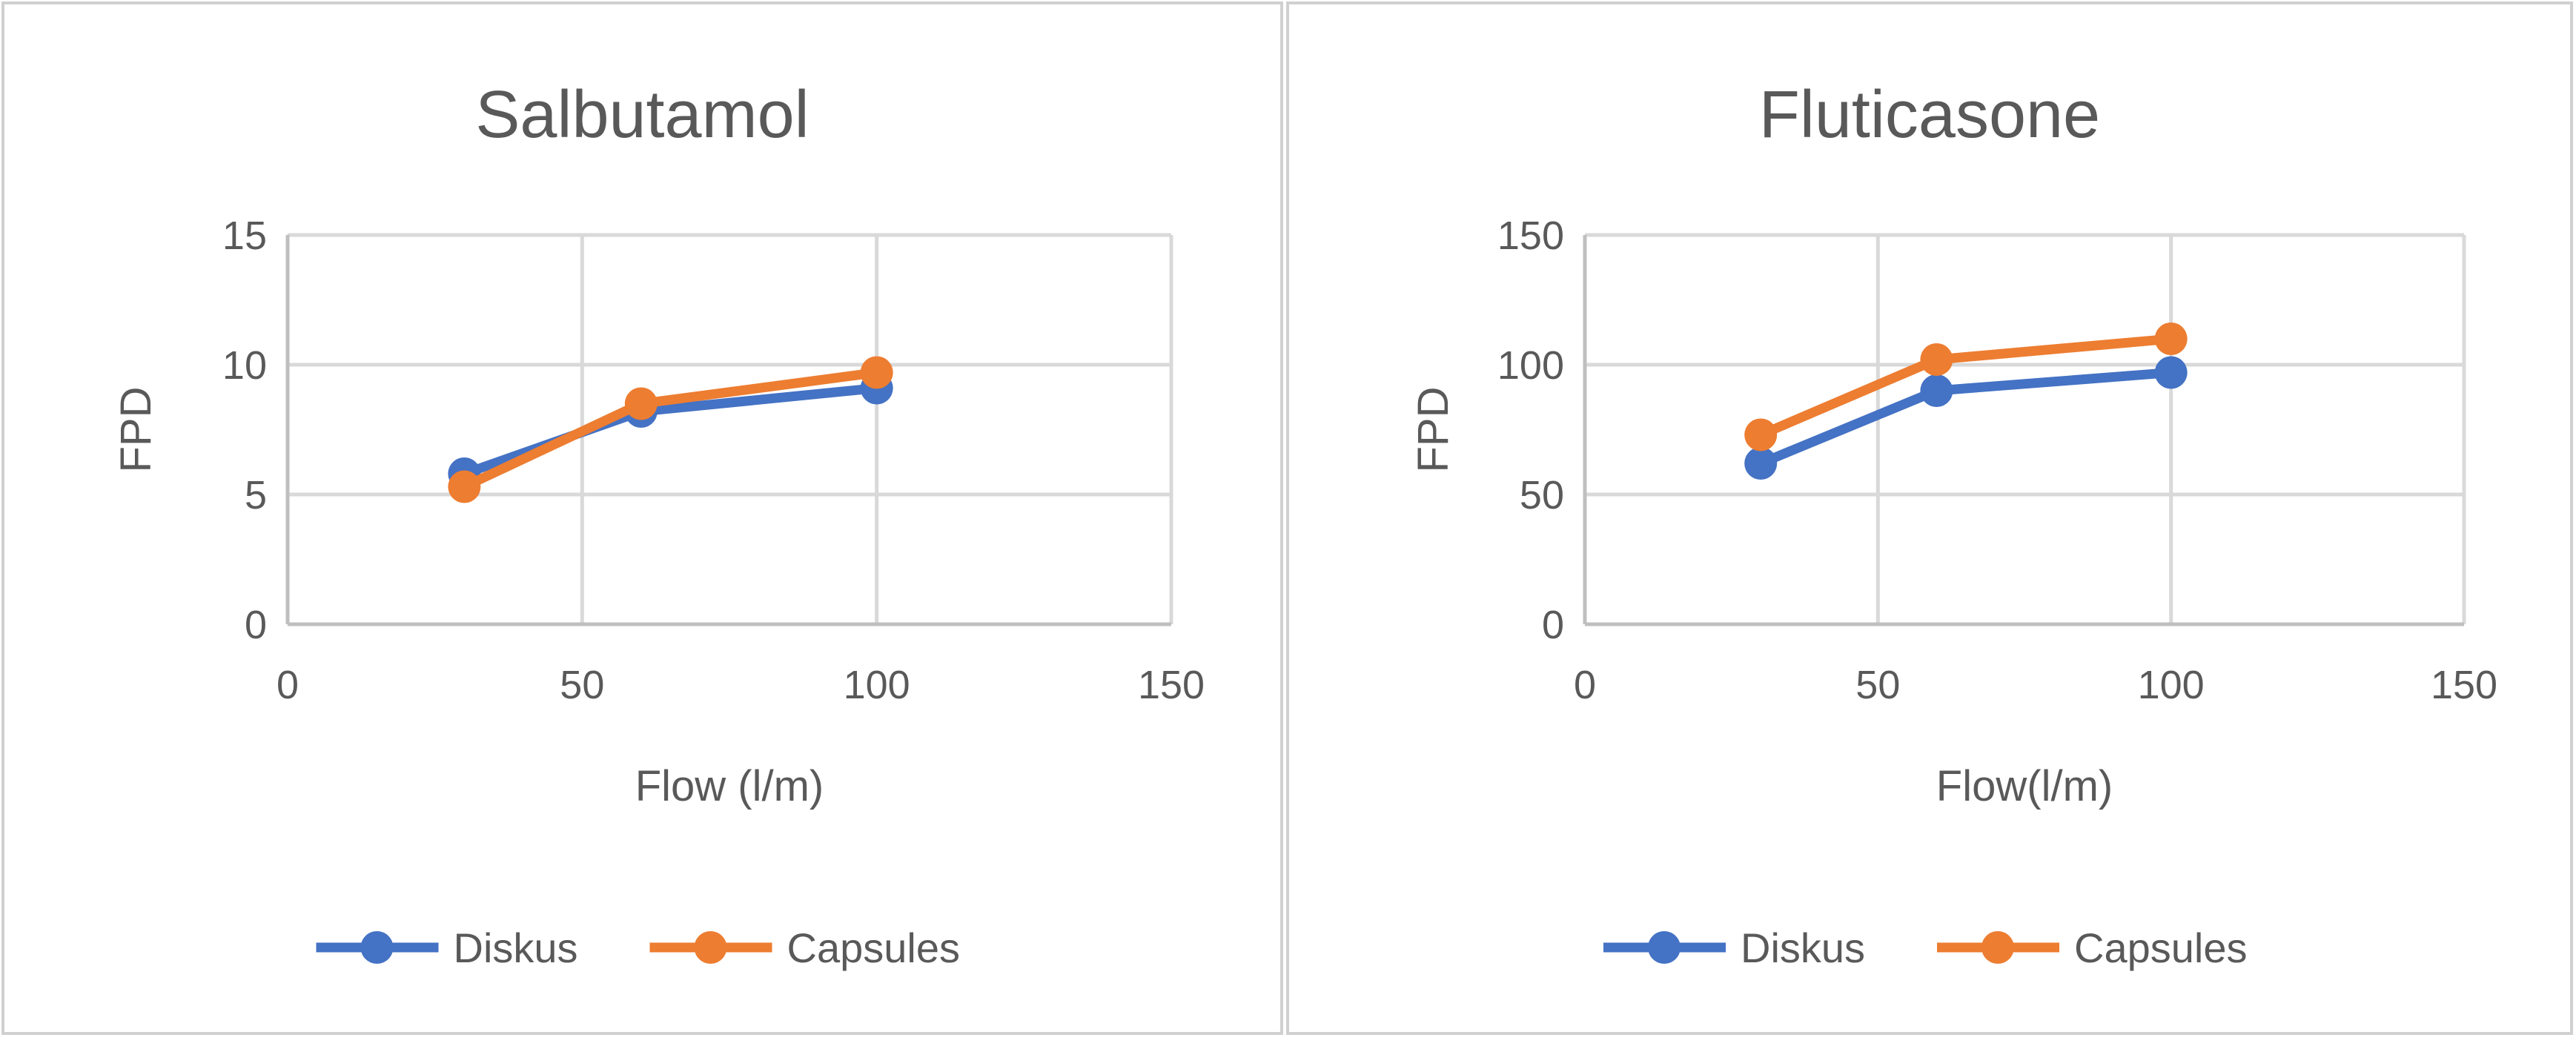  I want to click on y-tick-label: 10, so click(245, 365).